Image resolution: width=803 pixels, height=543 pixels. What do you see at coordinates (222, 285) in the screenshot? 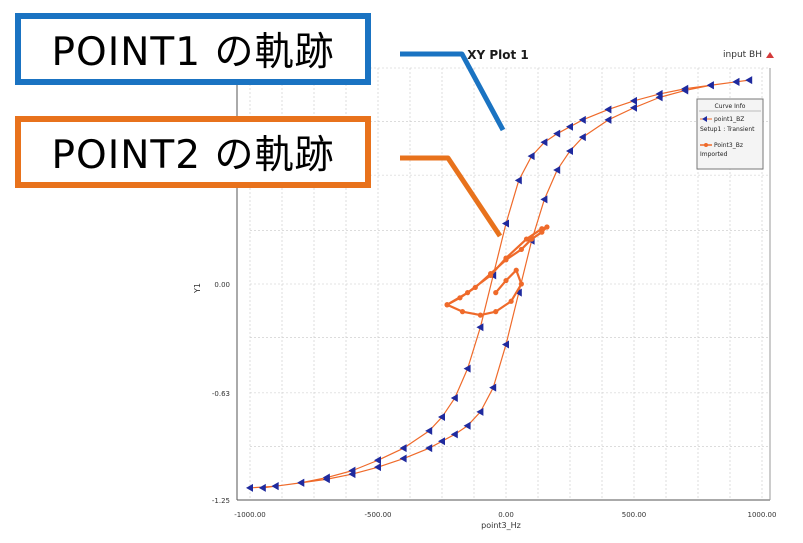
I see `y-tick-label: 0.00` at bounding box center [222, 285].